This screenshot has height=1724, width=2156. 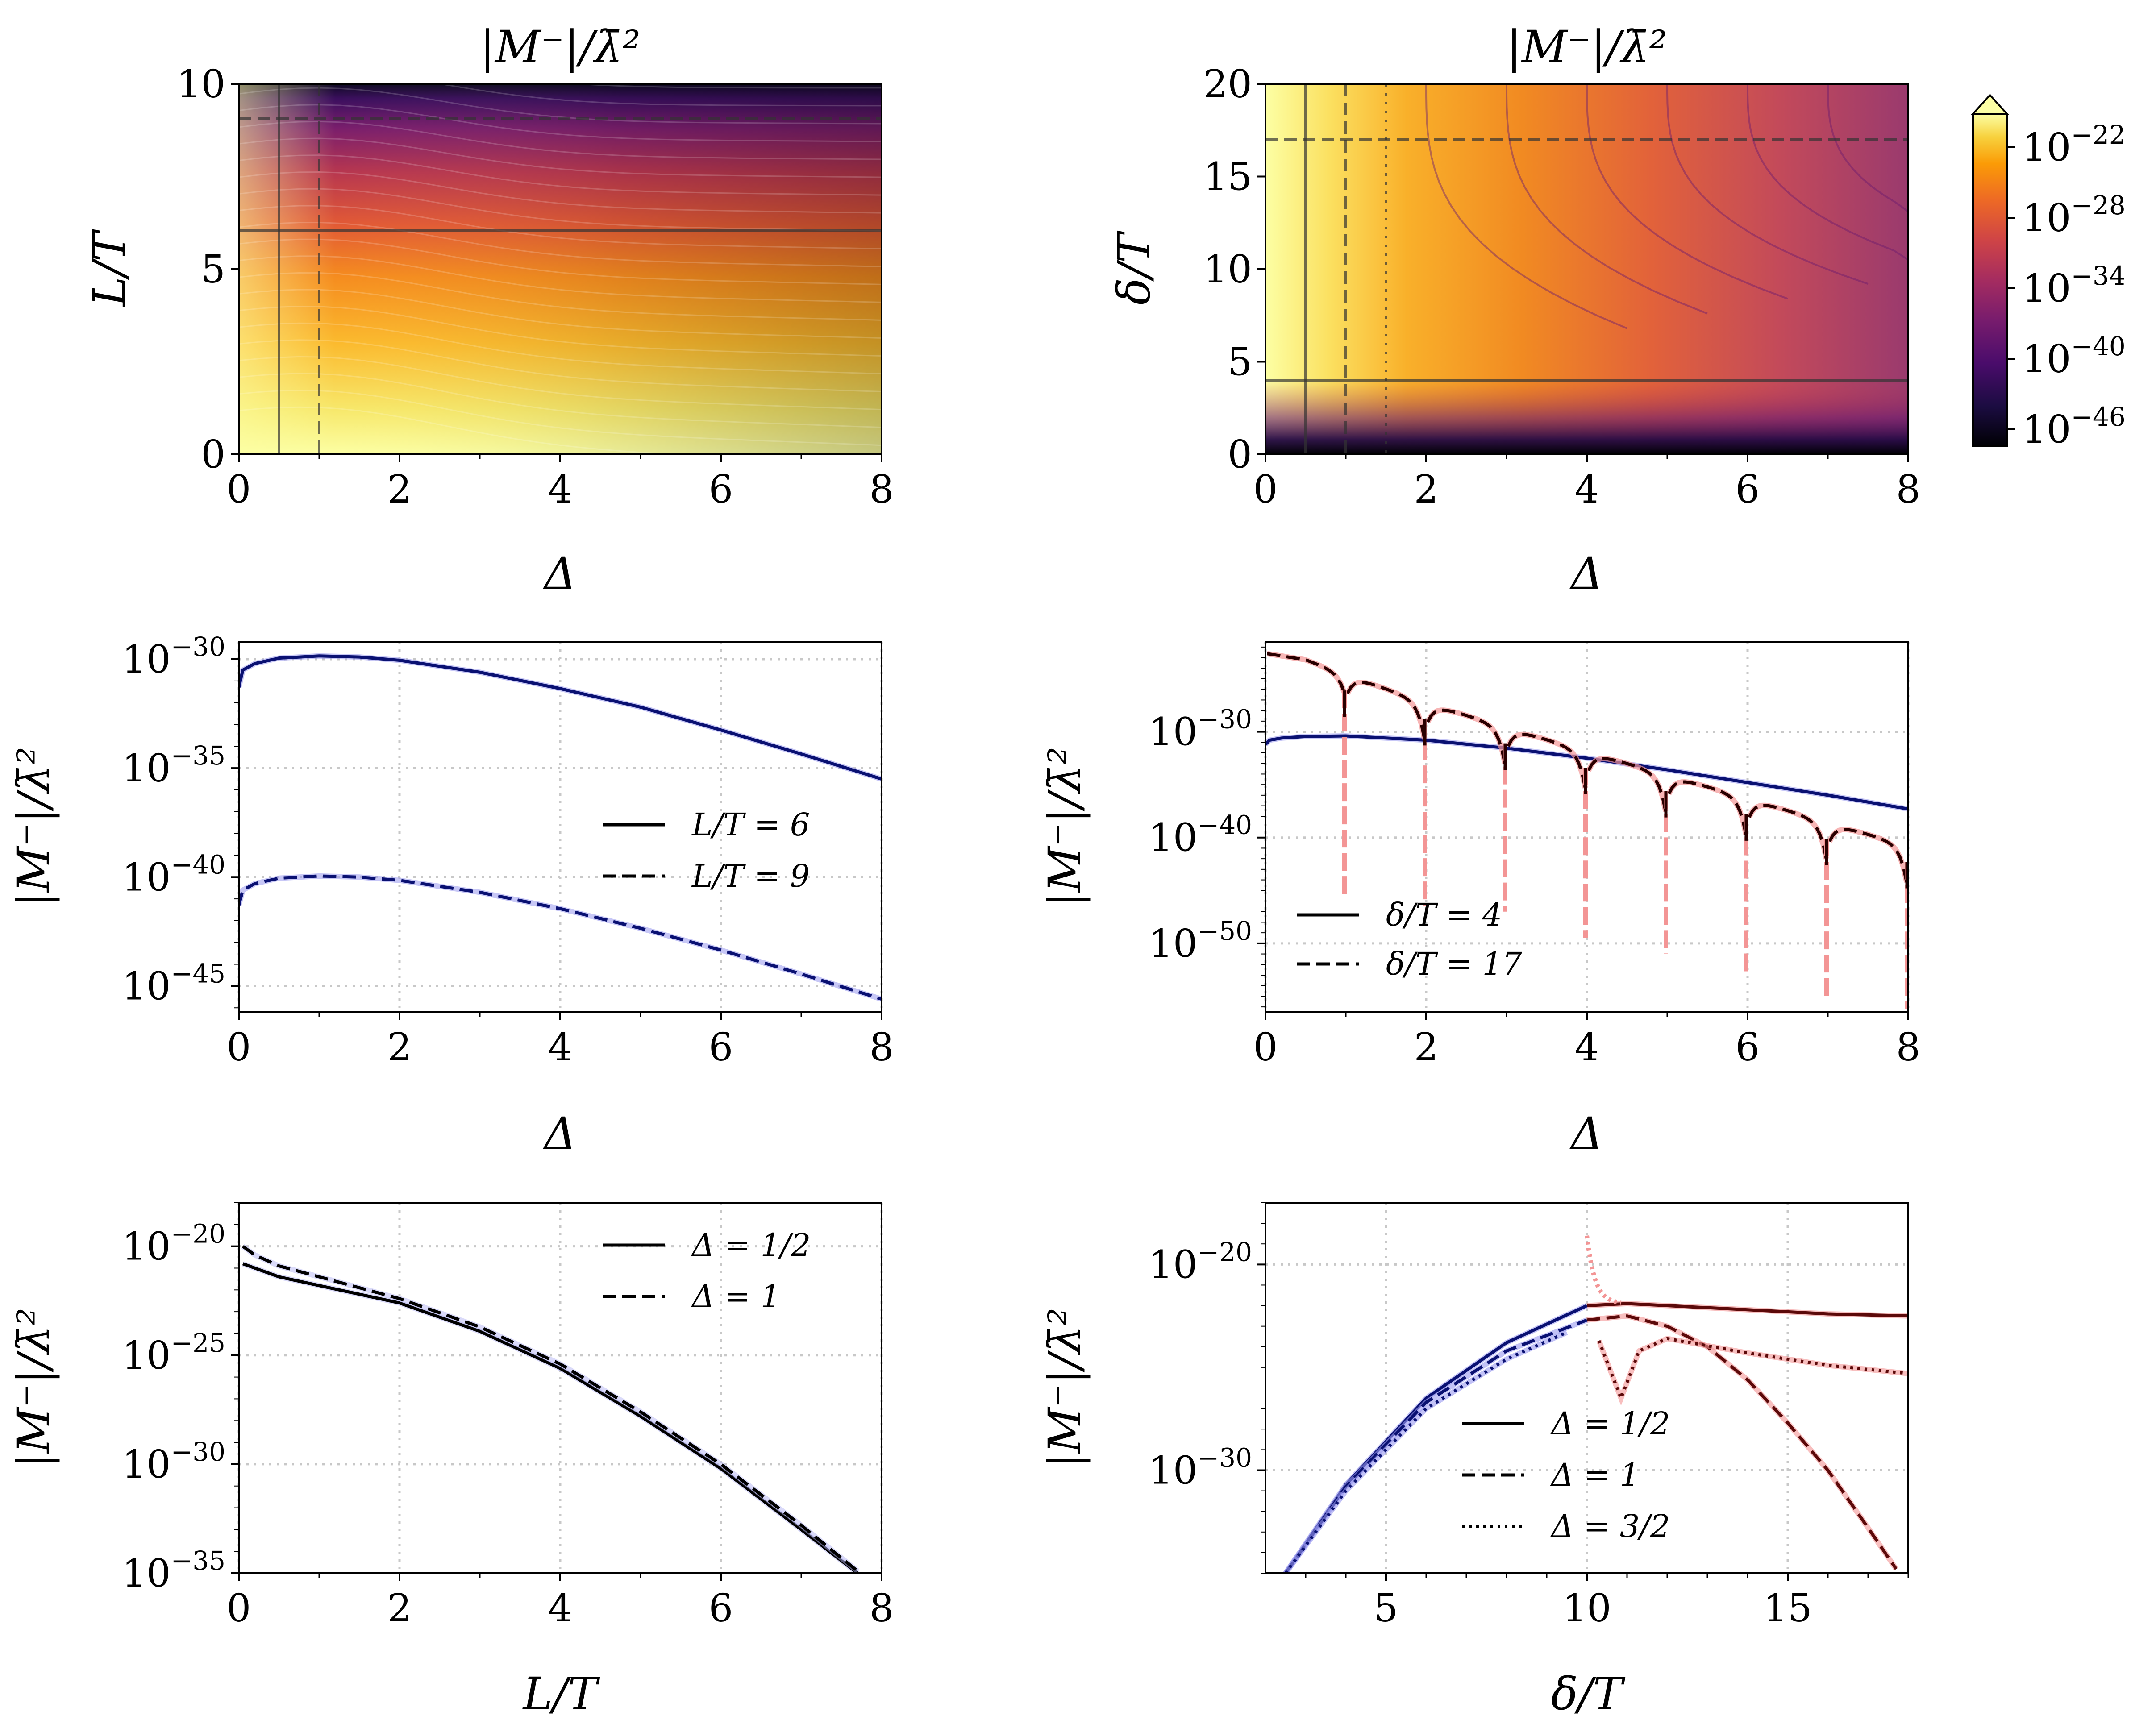 I want to click on heatmap-1-contours, so click(x=560, y=269).